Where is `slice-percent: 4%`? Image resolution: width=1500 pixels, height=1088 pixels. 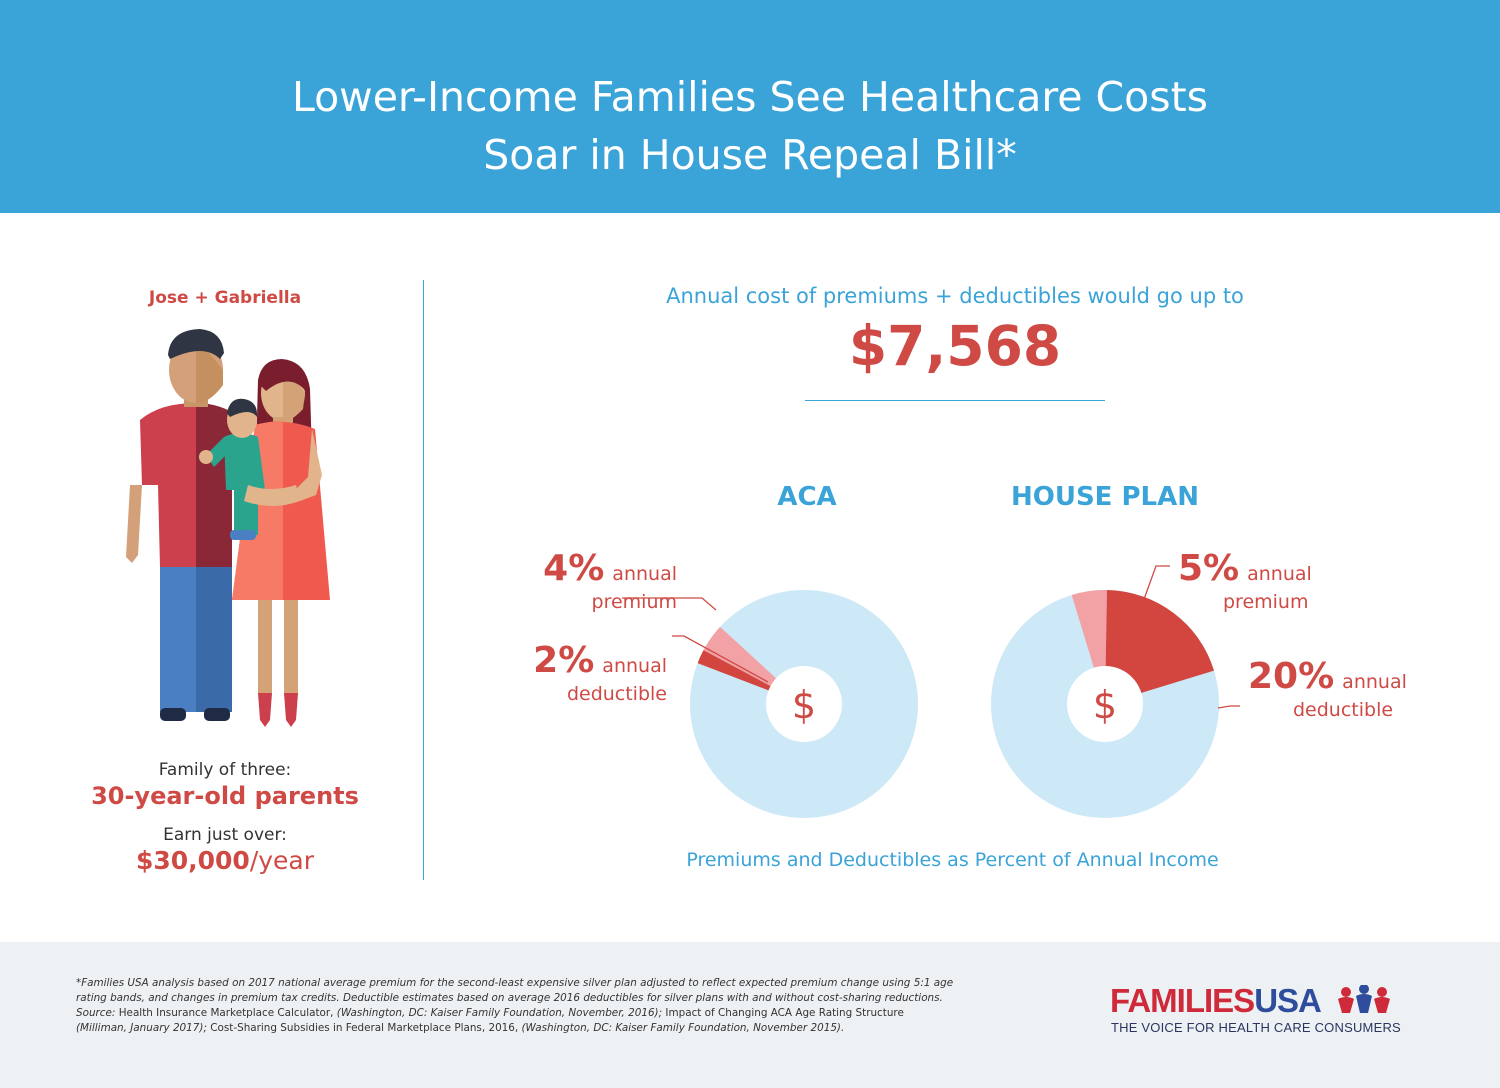
slice-percent: 4% is located at coordinates (573, 568).